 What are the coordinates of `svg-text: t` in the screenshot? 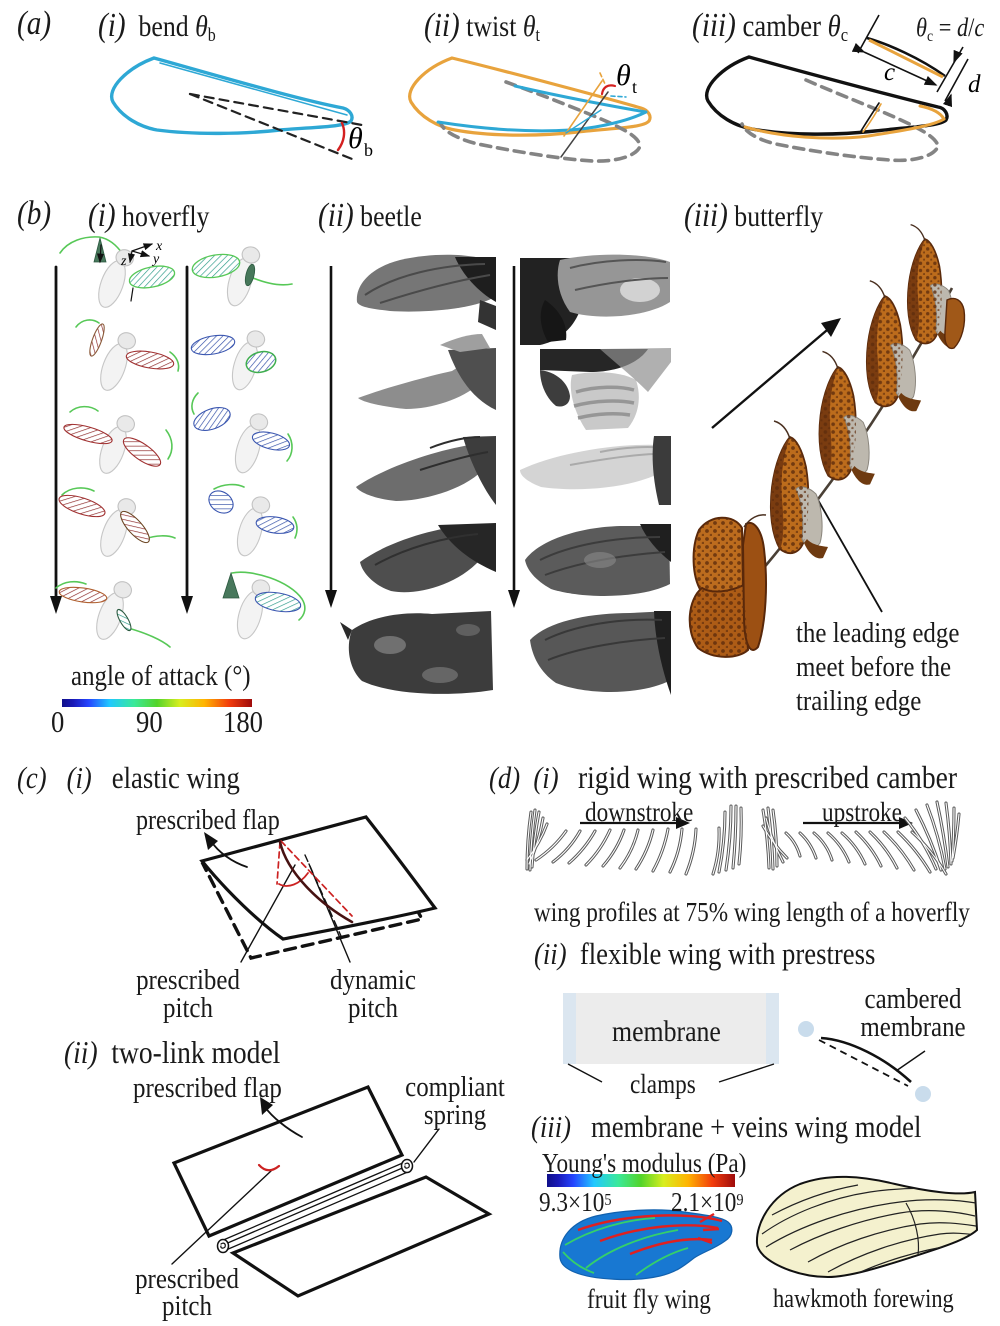 It's located at (634, 87).